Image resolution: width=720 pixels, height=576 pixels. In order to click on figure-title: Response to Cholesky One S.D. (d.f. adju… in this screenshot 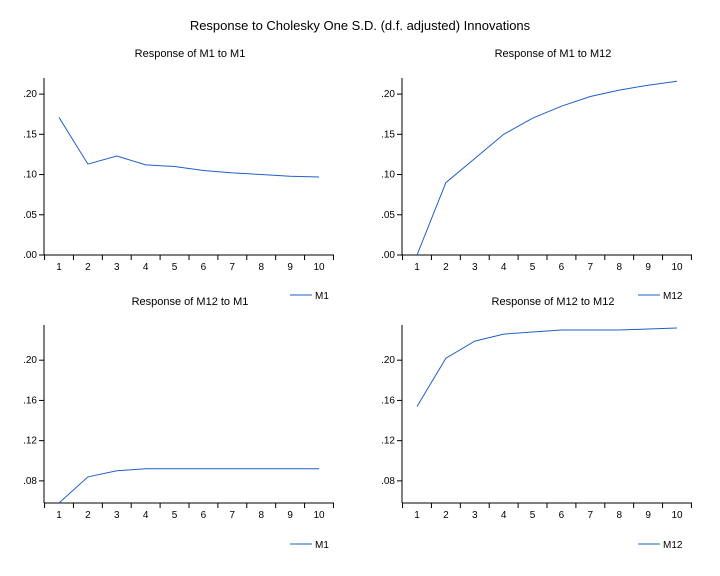, I will do `click(360, 25)`.